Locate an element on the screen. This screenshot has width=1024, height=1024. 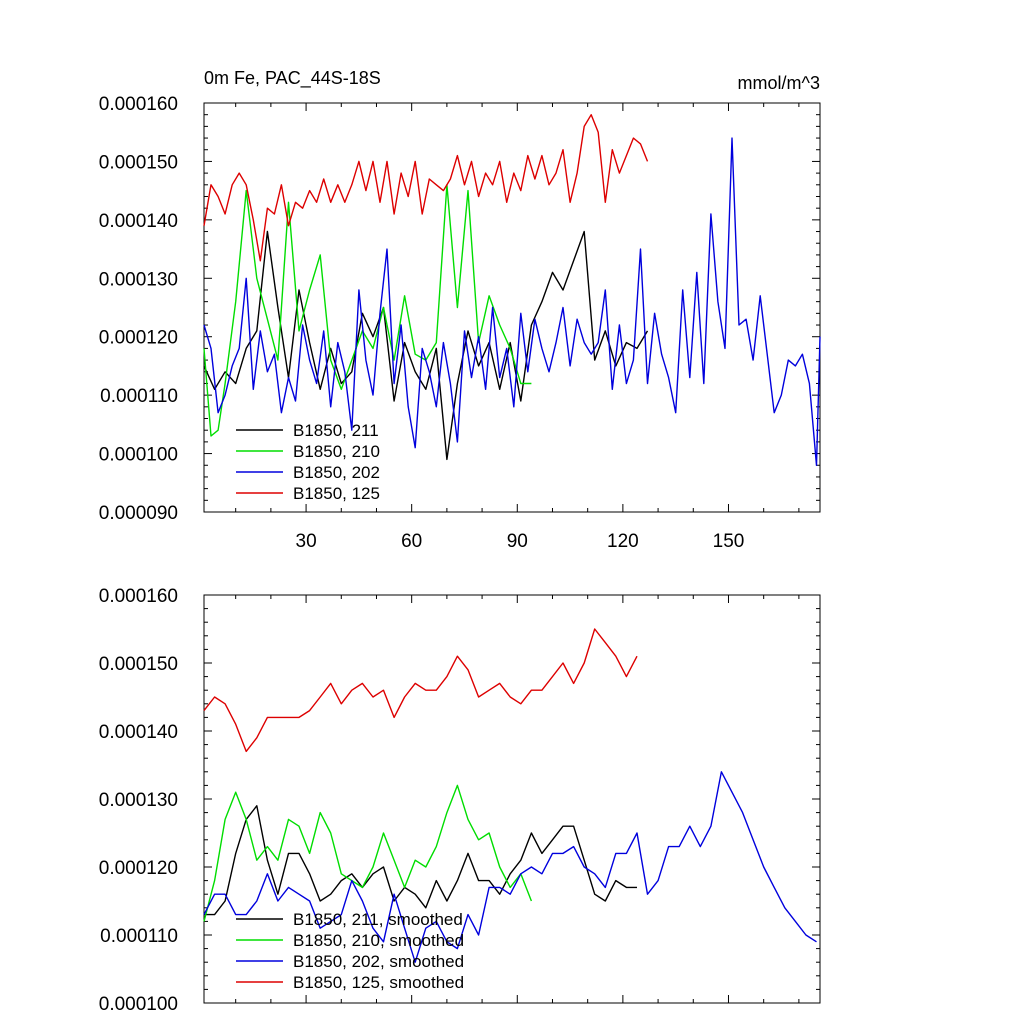
legend-label: B1850, 211, smoothed is located at coordinates (378, 919).